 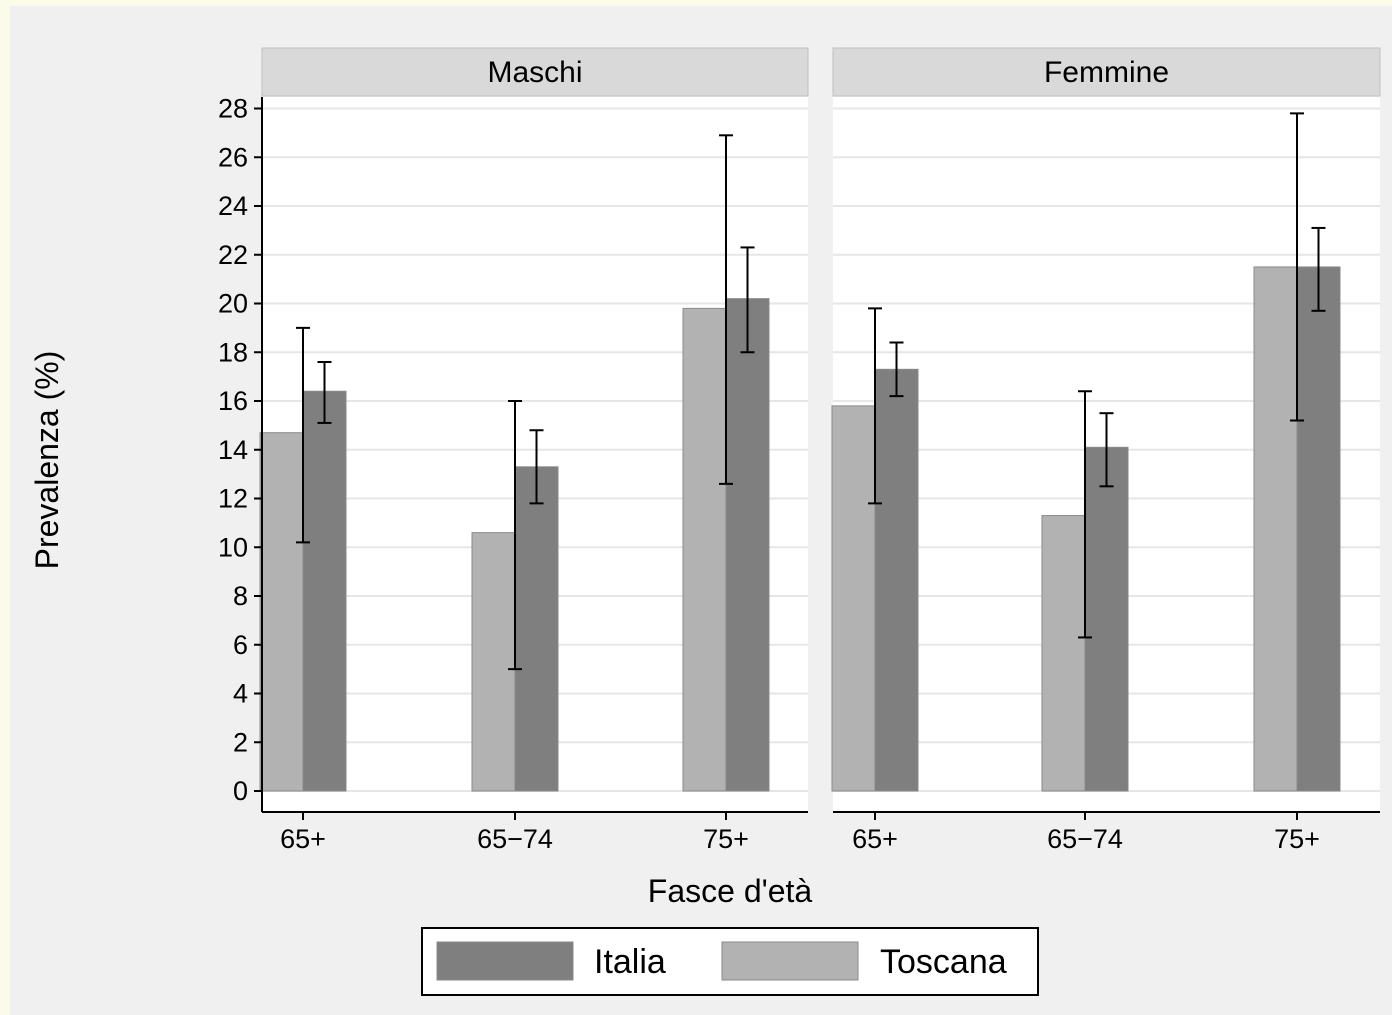 What do you see at coordinates (233, 255) in the screenshot?
I see `y-tick-label: 22` at bounding box center [233, 255].